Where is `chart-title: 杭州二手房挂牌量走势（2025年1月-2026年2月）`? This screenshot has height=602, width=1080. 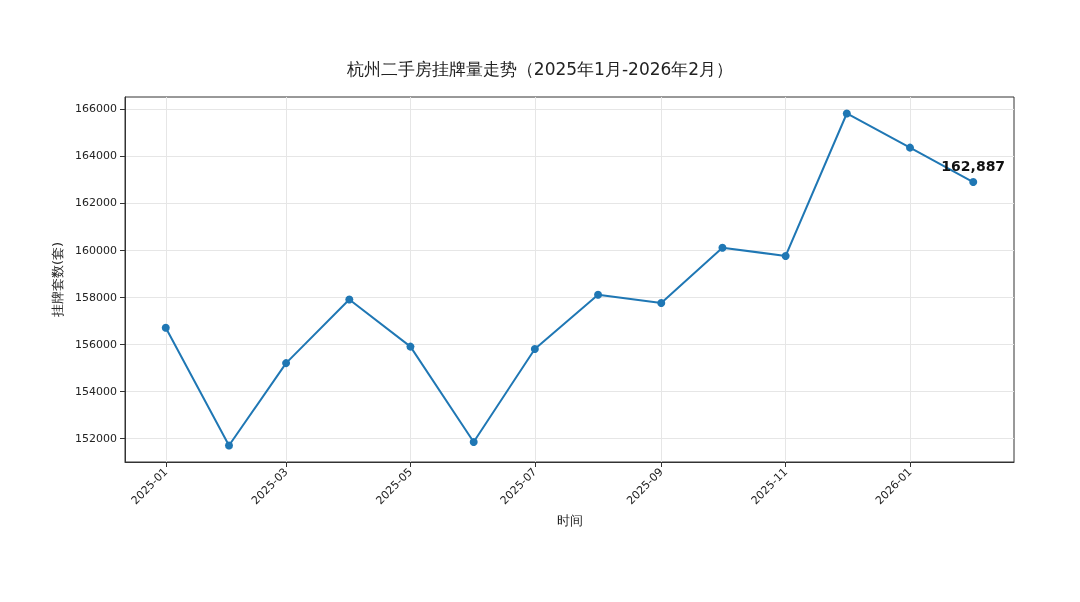 chart-title: 杭州二手房挂牌量走势（2025年1月-2026年2月） is located at coordinates (539, 68).